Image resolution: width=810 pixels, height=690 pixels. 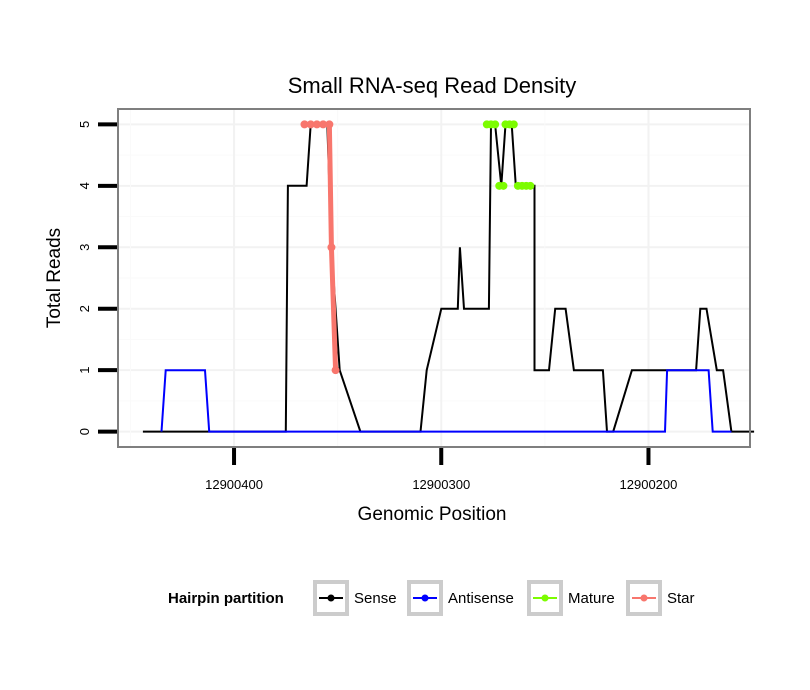 I want to click on y-tick-label: 2, so click(x=84, y=308).